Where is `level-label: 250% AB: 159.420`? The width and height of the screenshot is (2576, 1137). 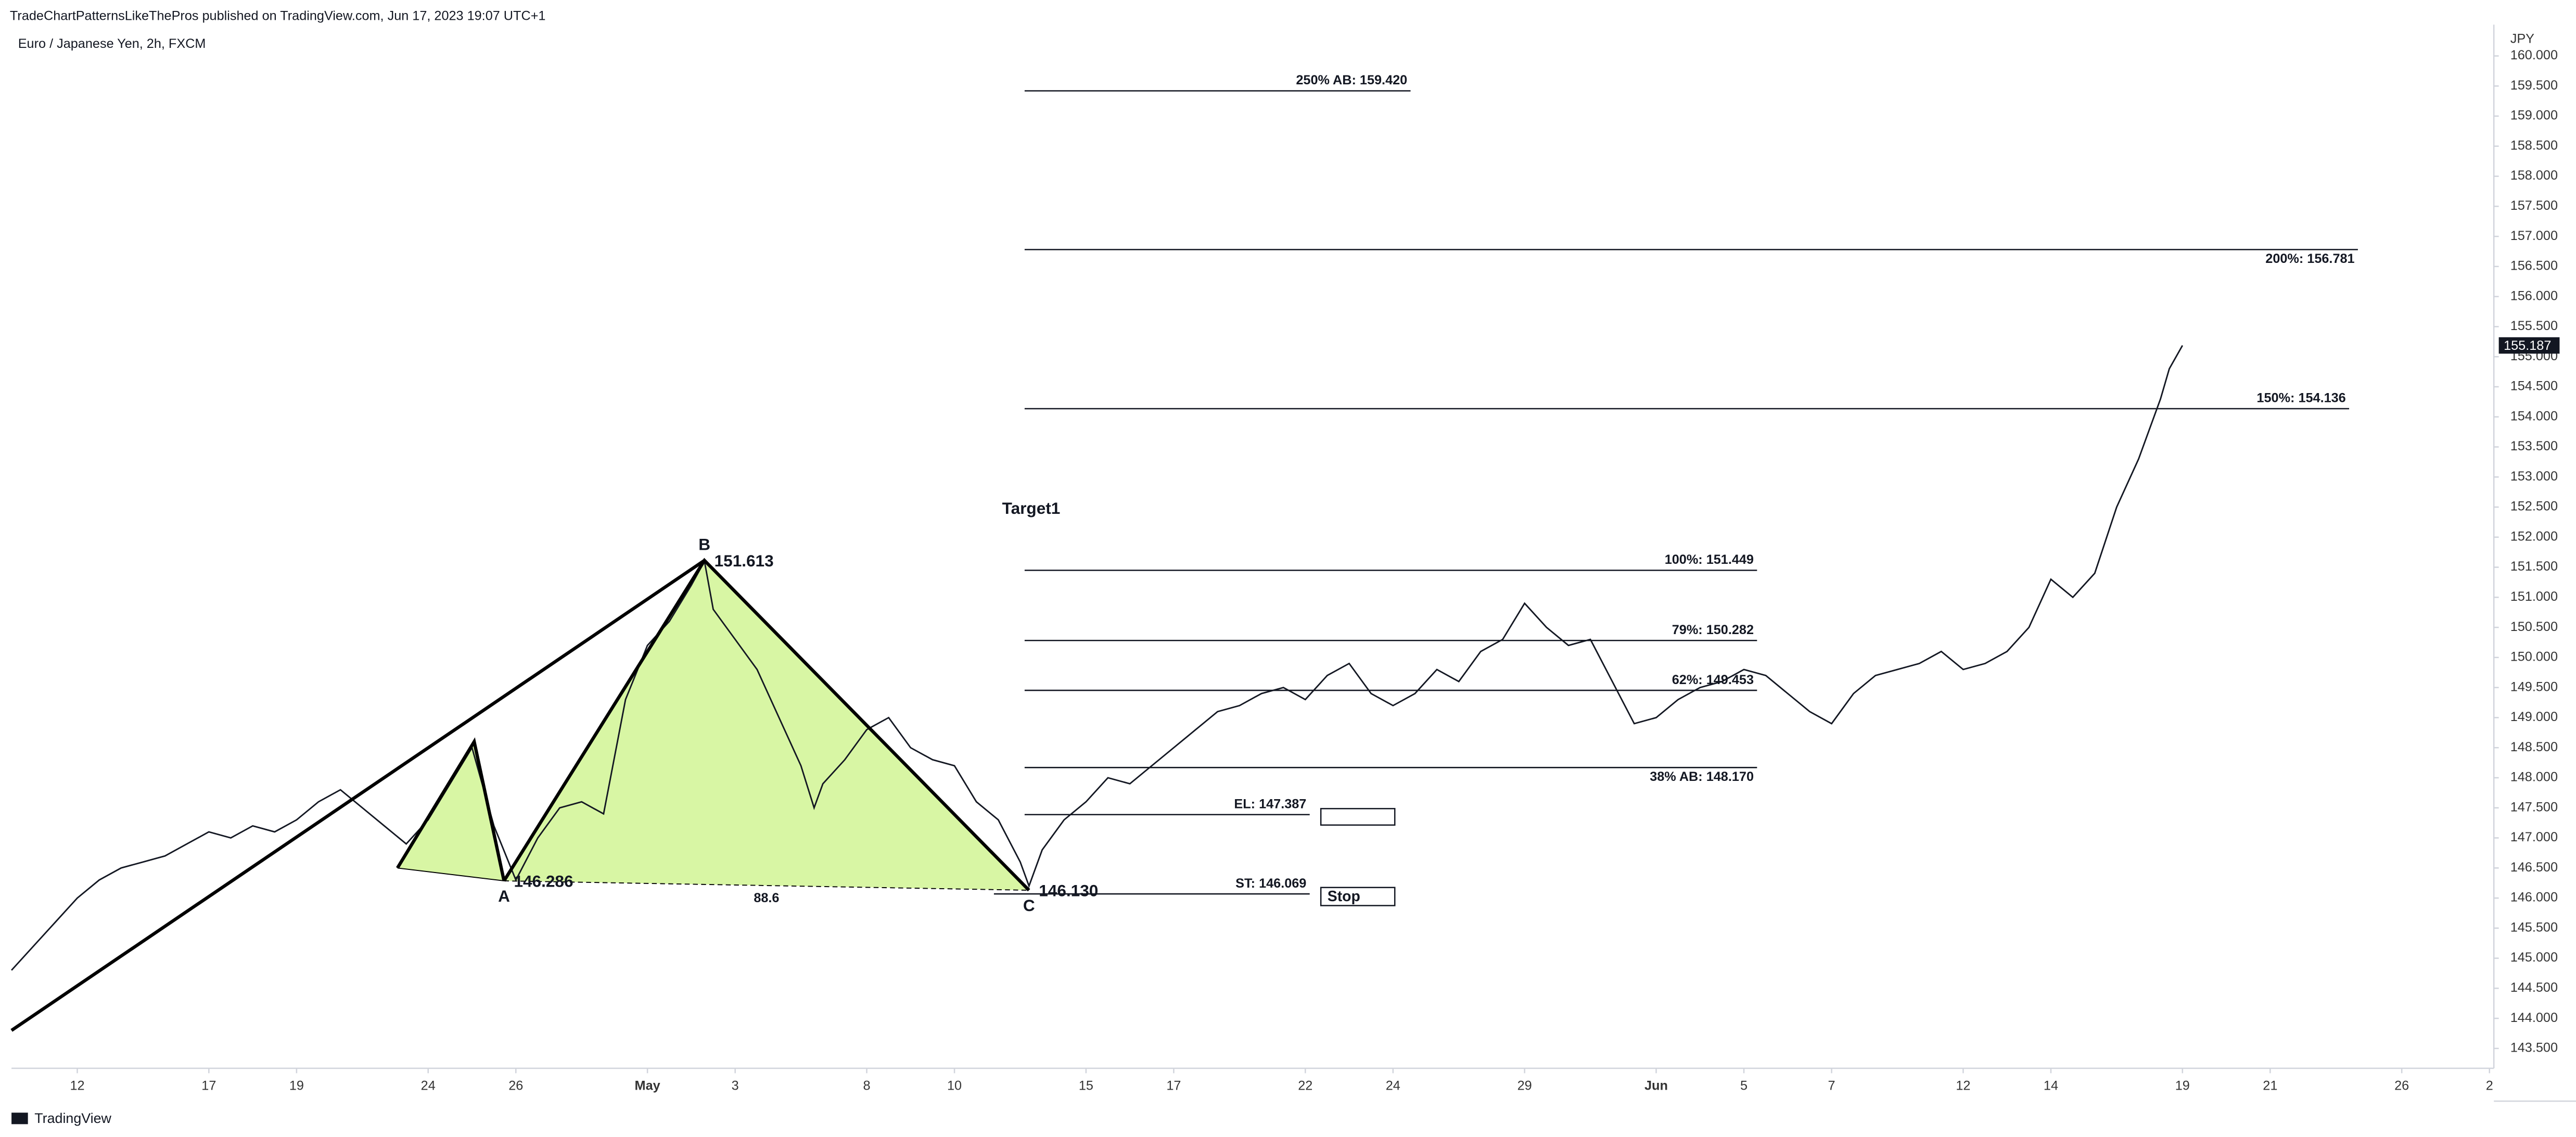
level-label: 250% AB: 159.420 is located at coordinates (1351, 80).